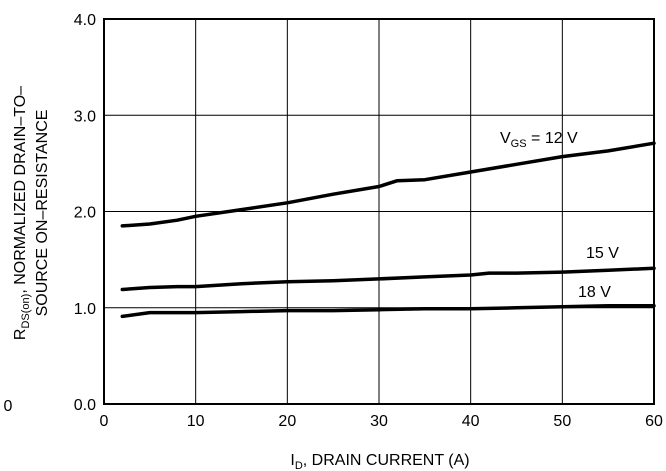 Image resolution: width=666 pixels, height=471 pixels. Describe the element at coordinates (594, 292) in the screenshot. I see `series-label-18v: 18 V` at that location.